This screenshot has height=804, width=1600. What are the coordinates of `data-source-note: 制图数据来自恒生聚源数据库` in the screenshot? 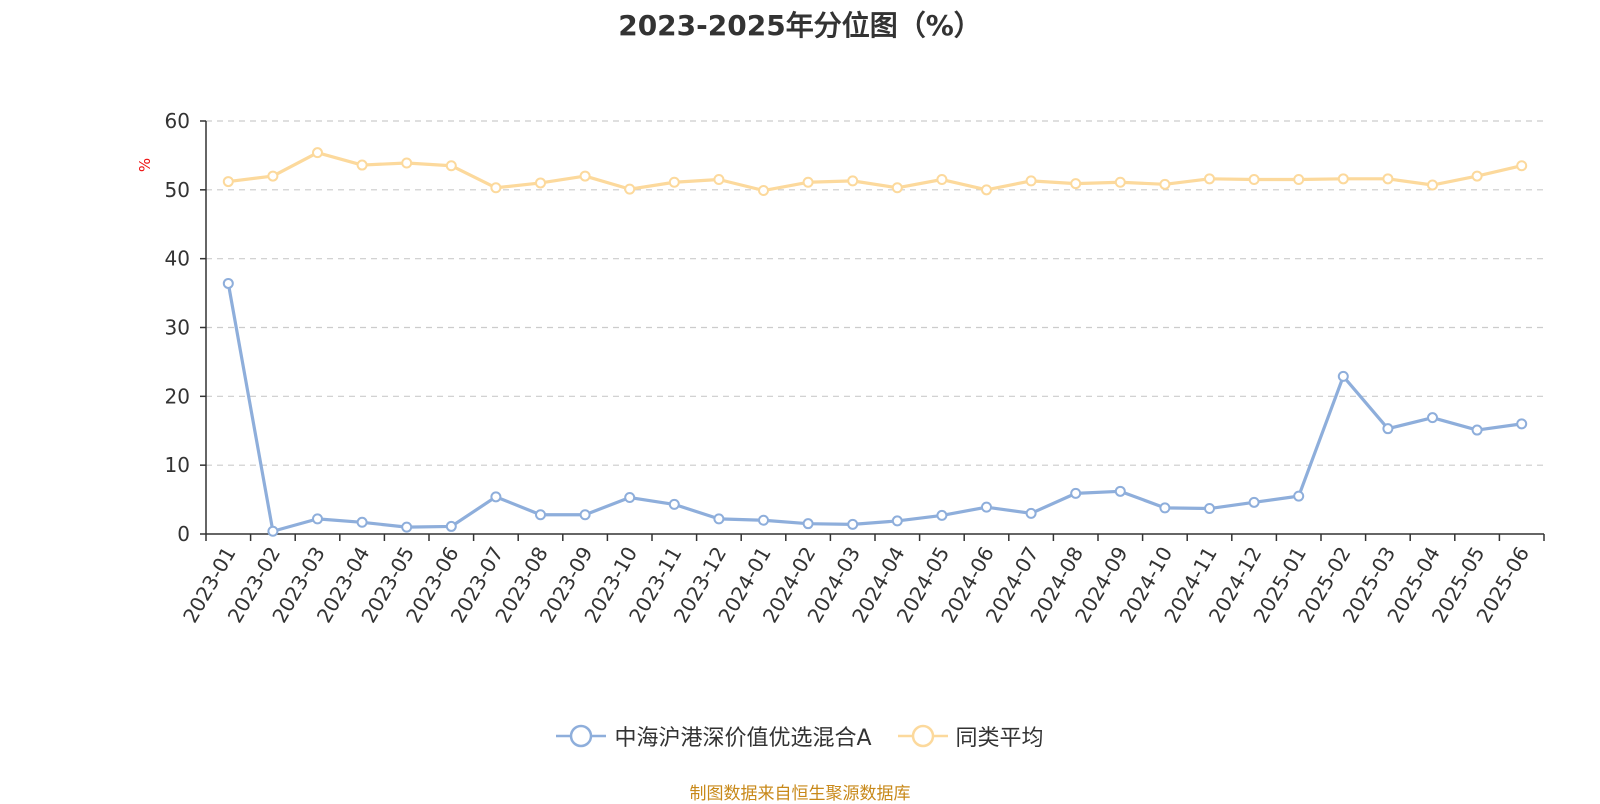 It's located at (800, 794).